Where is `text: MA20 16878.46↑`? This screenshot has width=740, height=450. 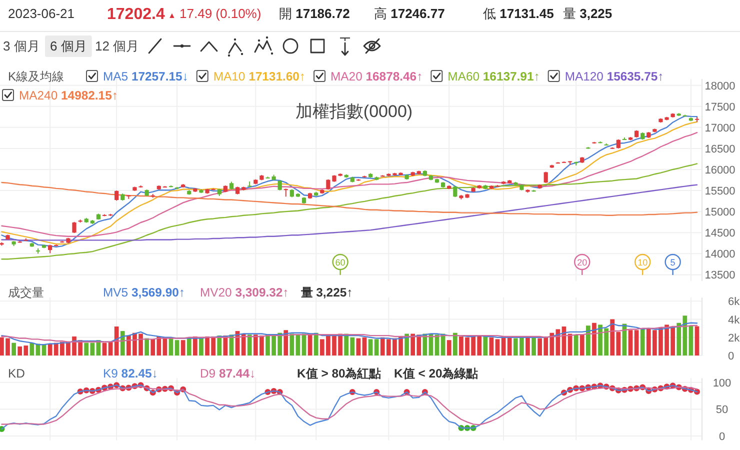
text: MA20 16878.46↑ is located at coordinates (376, 77).